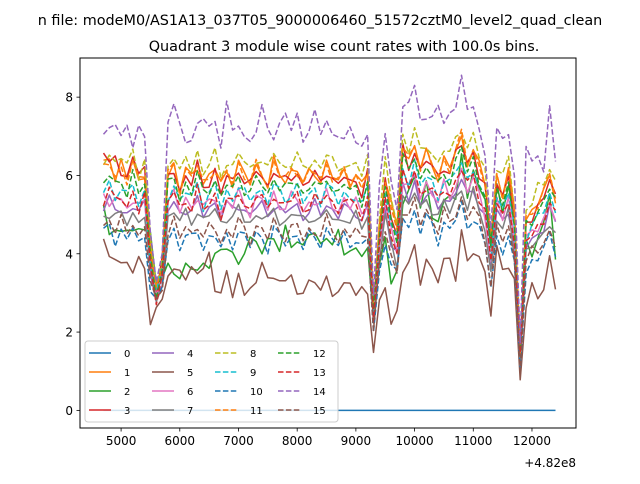 The width and height of the screenshot is (640, 484). Describe the element at coordinates (256, 392) in the screenshot. I see `legend-label-10: 10` at that location.